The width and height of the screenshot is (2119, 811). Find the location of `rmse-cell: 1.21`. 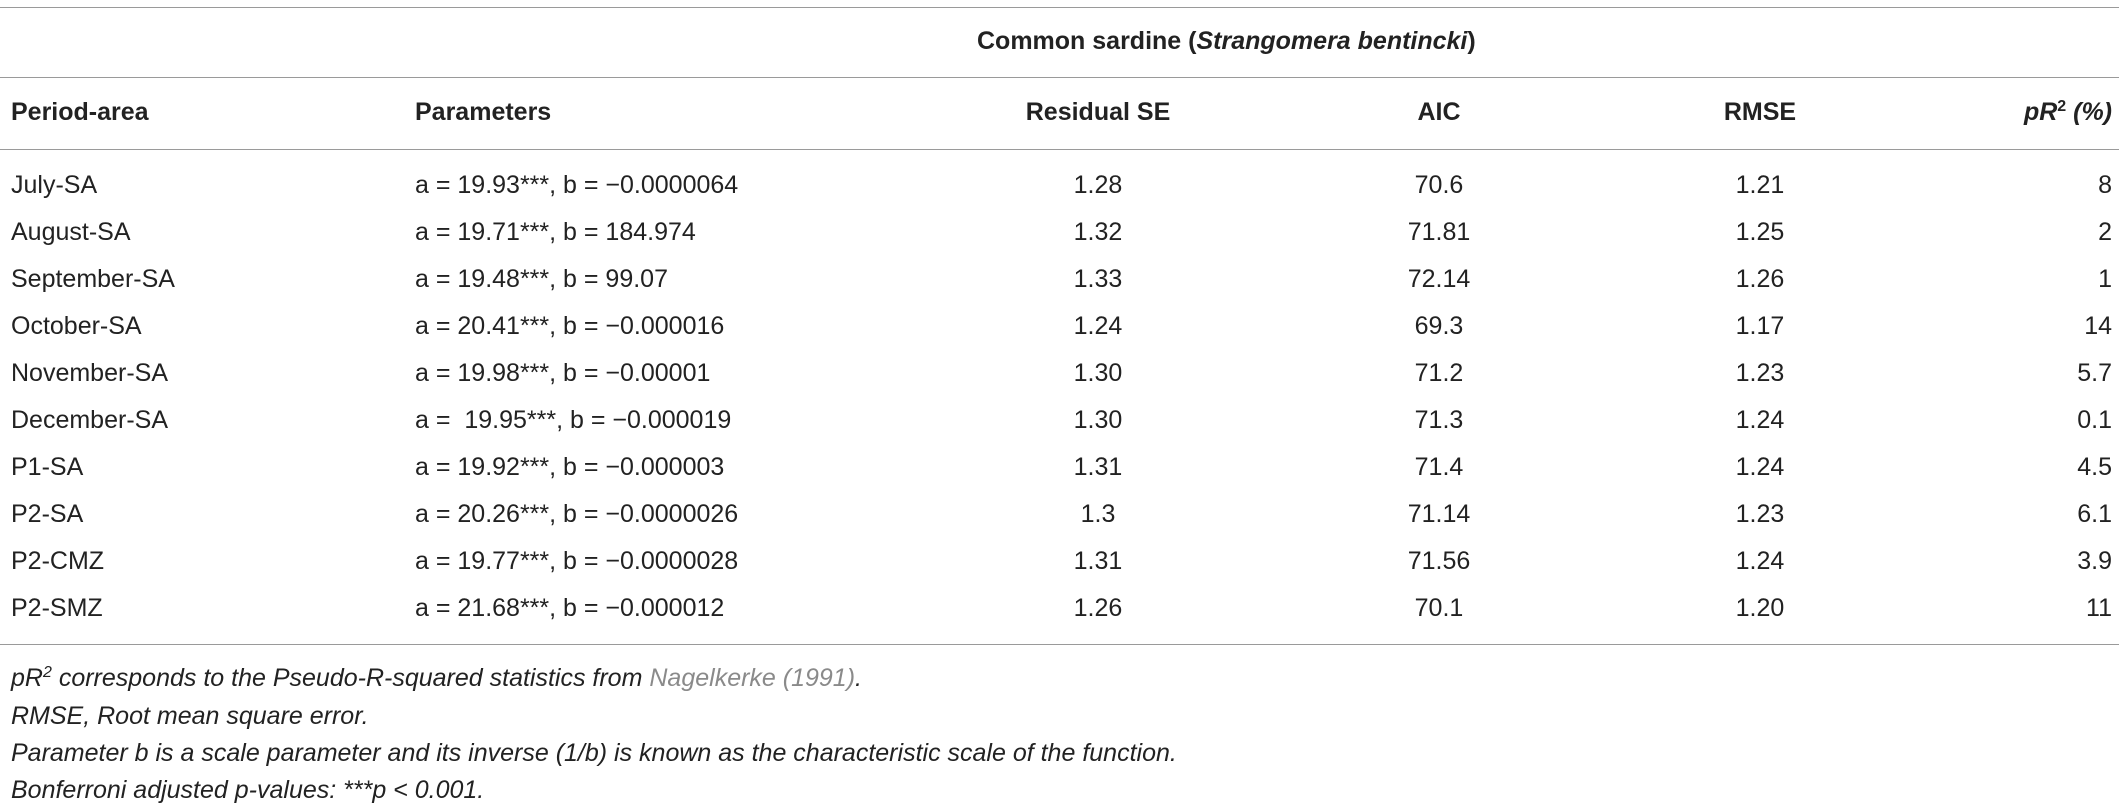

rmse-cell: 1.21 is located at coordinates (1760, 185).